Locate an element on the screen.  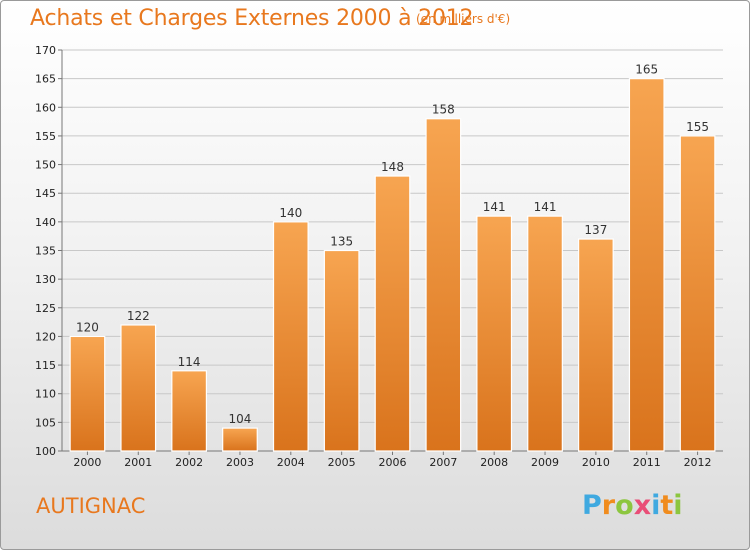
x-tick-label: 2003 is located at coordinates (240, 462).